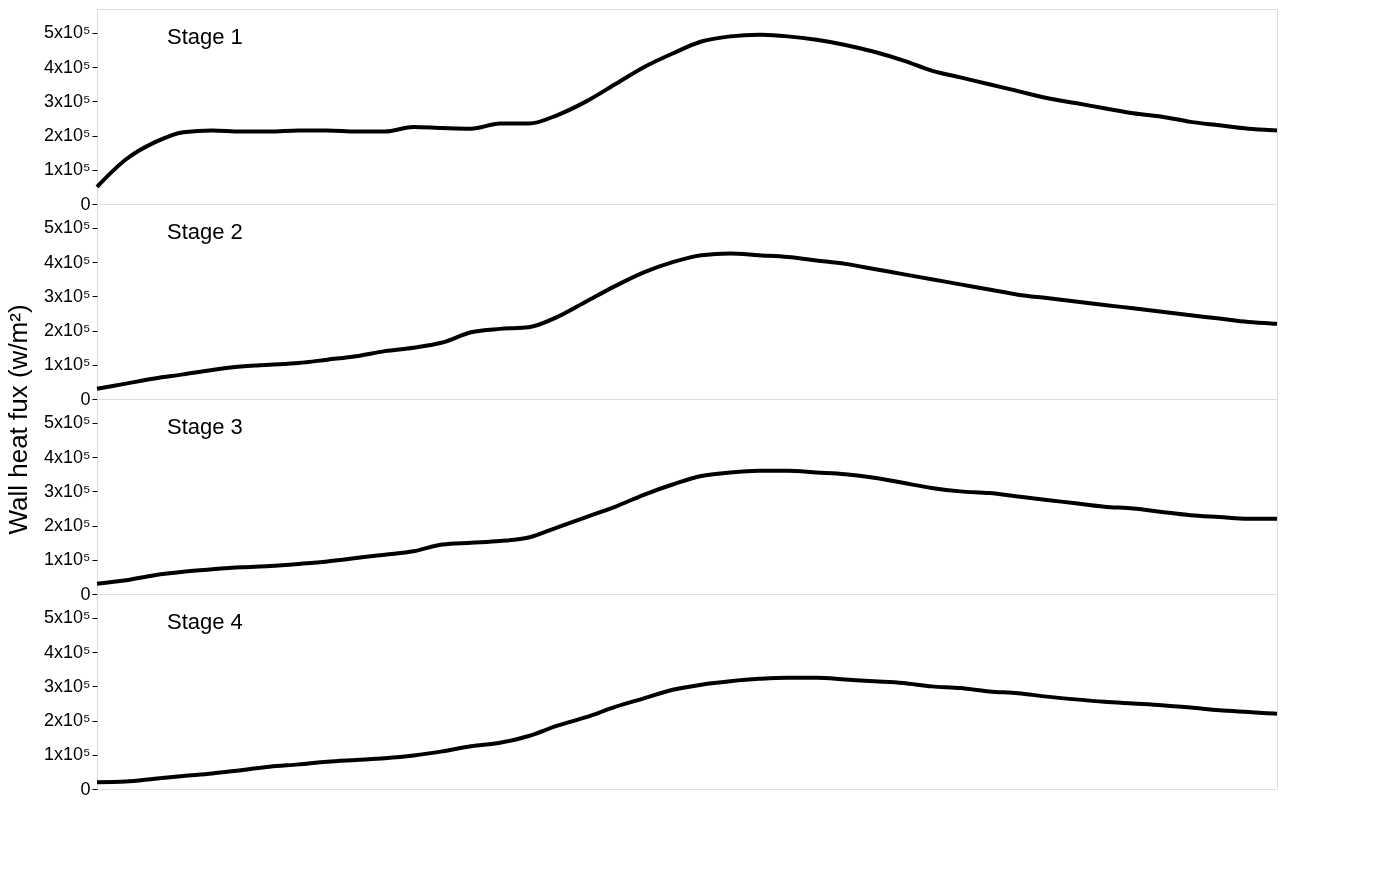 This screenshot has height=886, width=1393. I want to click on annotation: Stage 3, so click(205, 426).